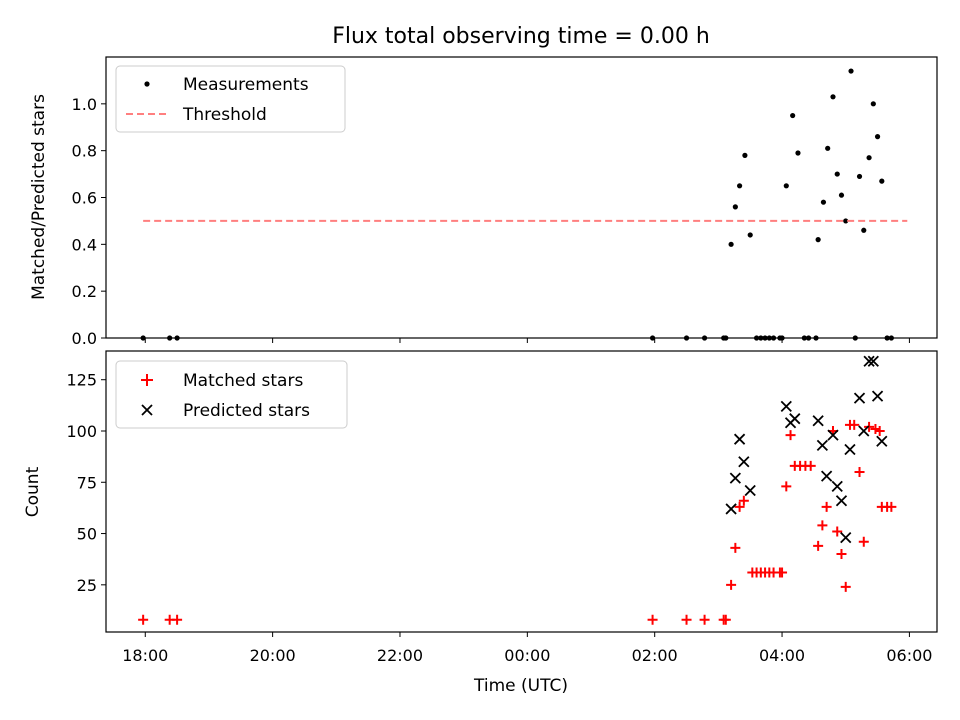  Describe the element at coordinates (87, 585) in the screenshot. I see `bottom-y-tick-label: 25` at that location.